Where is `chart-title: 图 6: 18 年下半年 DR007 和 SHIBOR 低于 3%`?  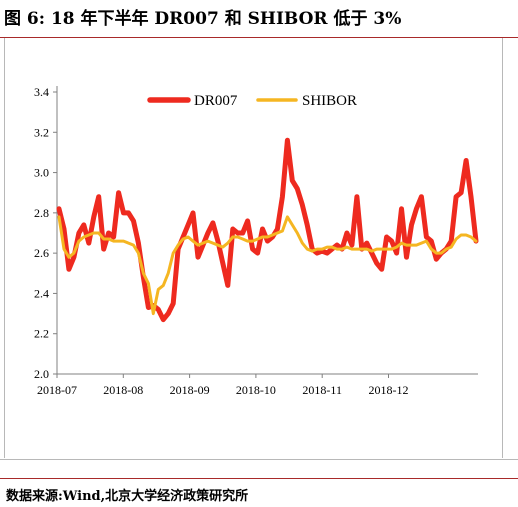 chart-title: 图 6: 18 年下半年 DR007 和 SHIBOR 低于 3% is located at coordinates (203, 19).